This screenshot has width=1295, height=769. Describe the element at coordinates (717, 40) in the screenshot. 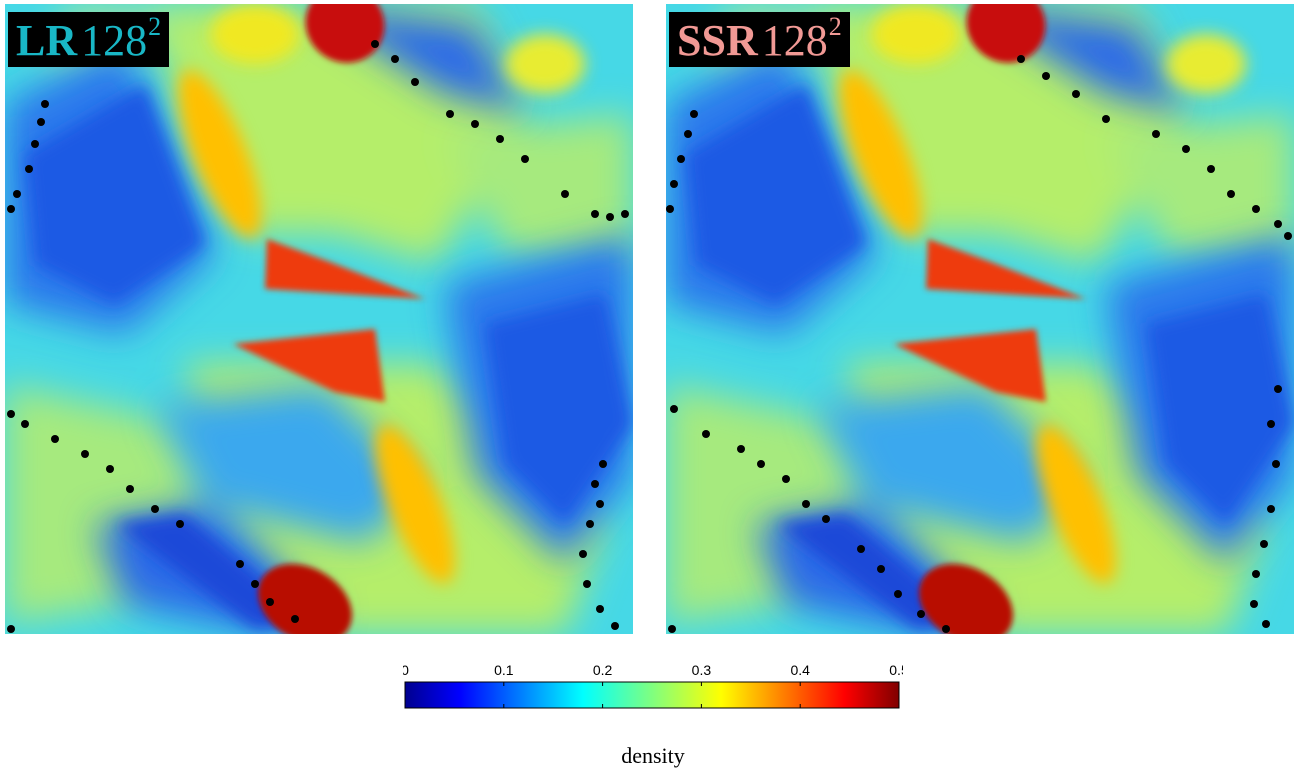

I see `panel-label-ssr-bold: SSR` at that location.